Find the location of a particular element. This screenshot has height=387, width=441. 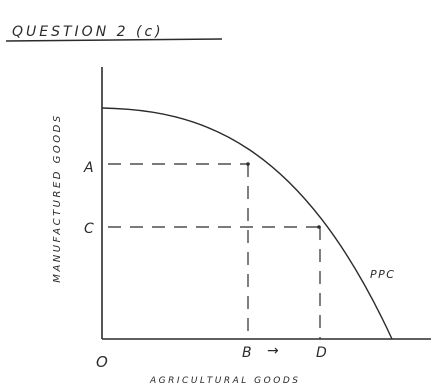

label-c: C is located at coordinates (89, 229).